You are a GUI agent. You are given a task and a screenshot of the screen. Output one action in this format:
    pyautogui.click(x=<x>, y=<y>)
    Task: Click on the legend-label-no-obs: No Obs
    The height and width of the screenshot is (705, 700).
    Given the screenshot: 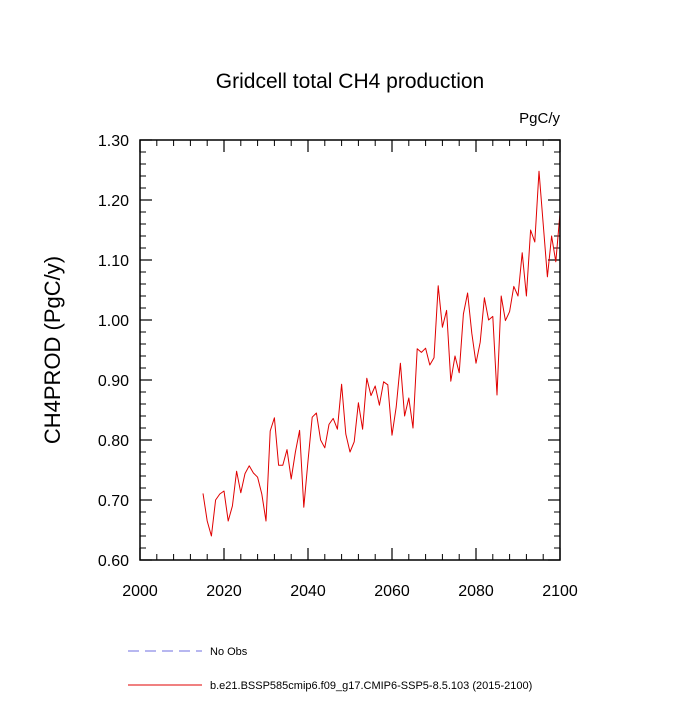 What is the action you would take?
    pyautogui.click(x=229, y=652)
    